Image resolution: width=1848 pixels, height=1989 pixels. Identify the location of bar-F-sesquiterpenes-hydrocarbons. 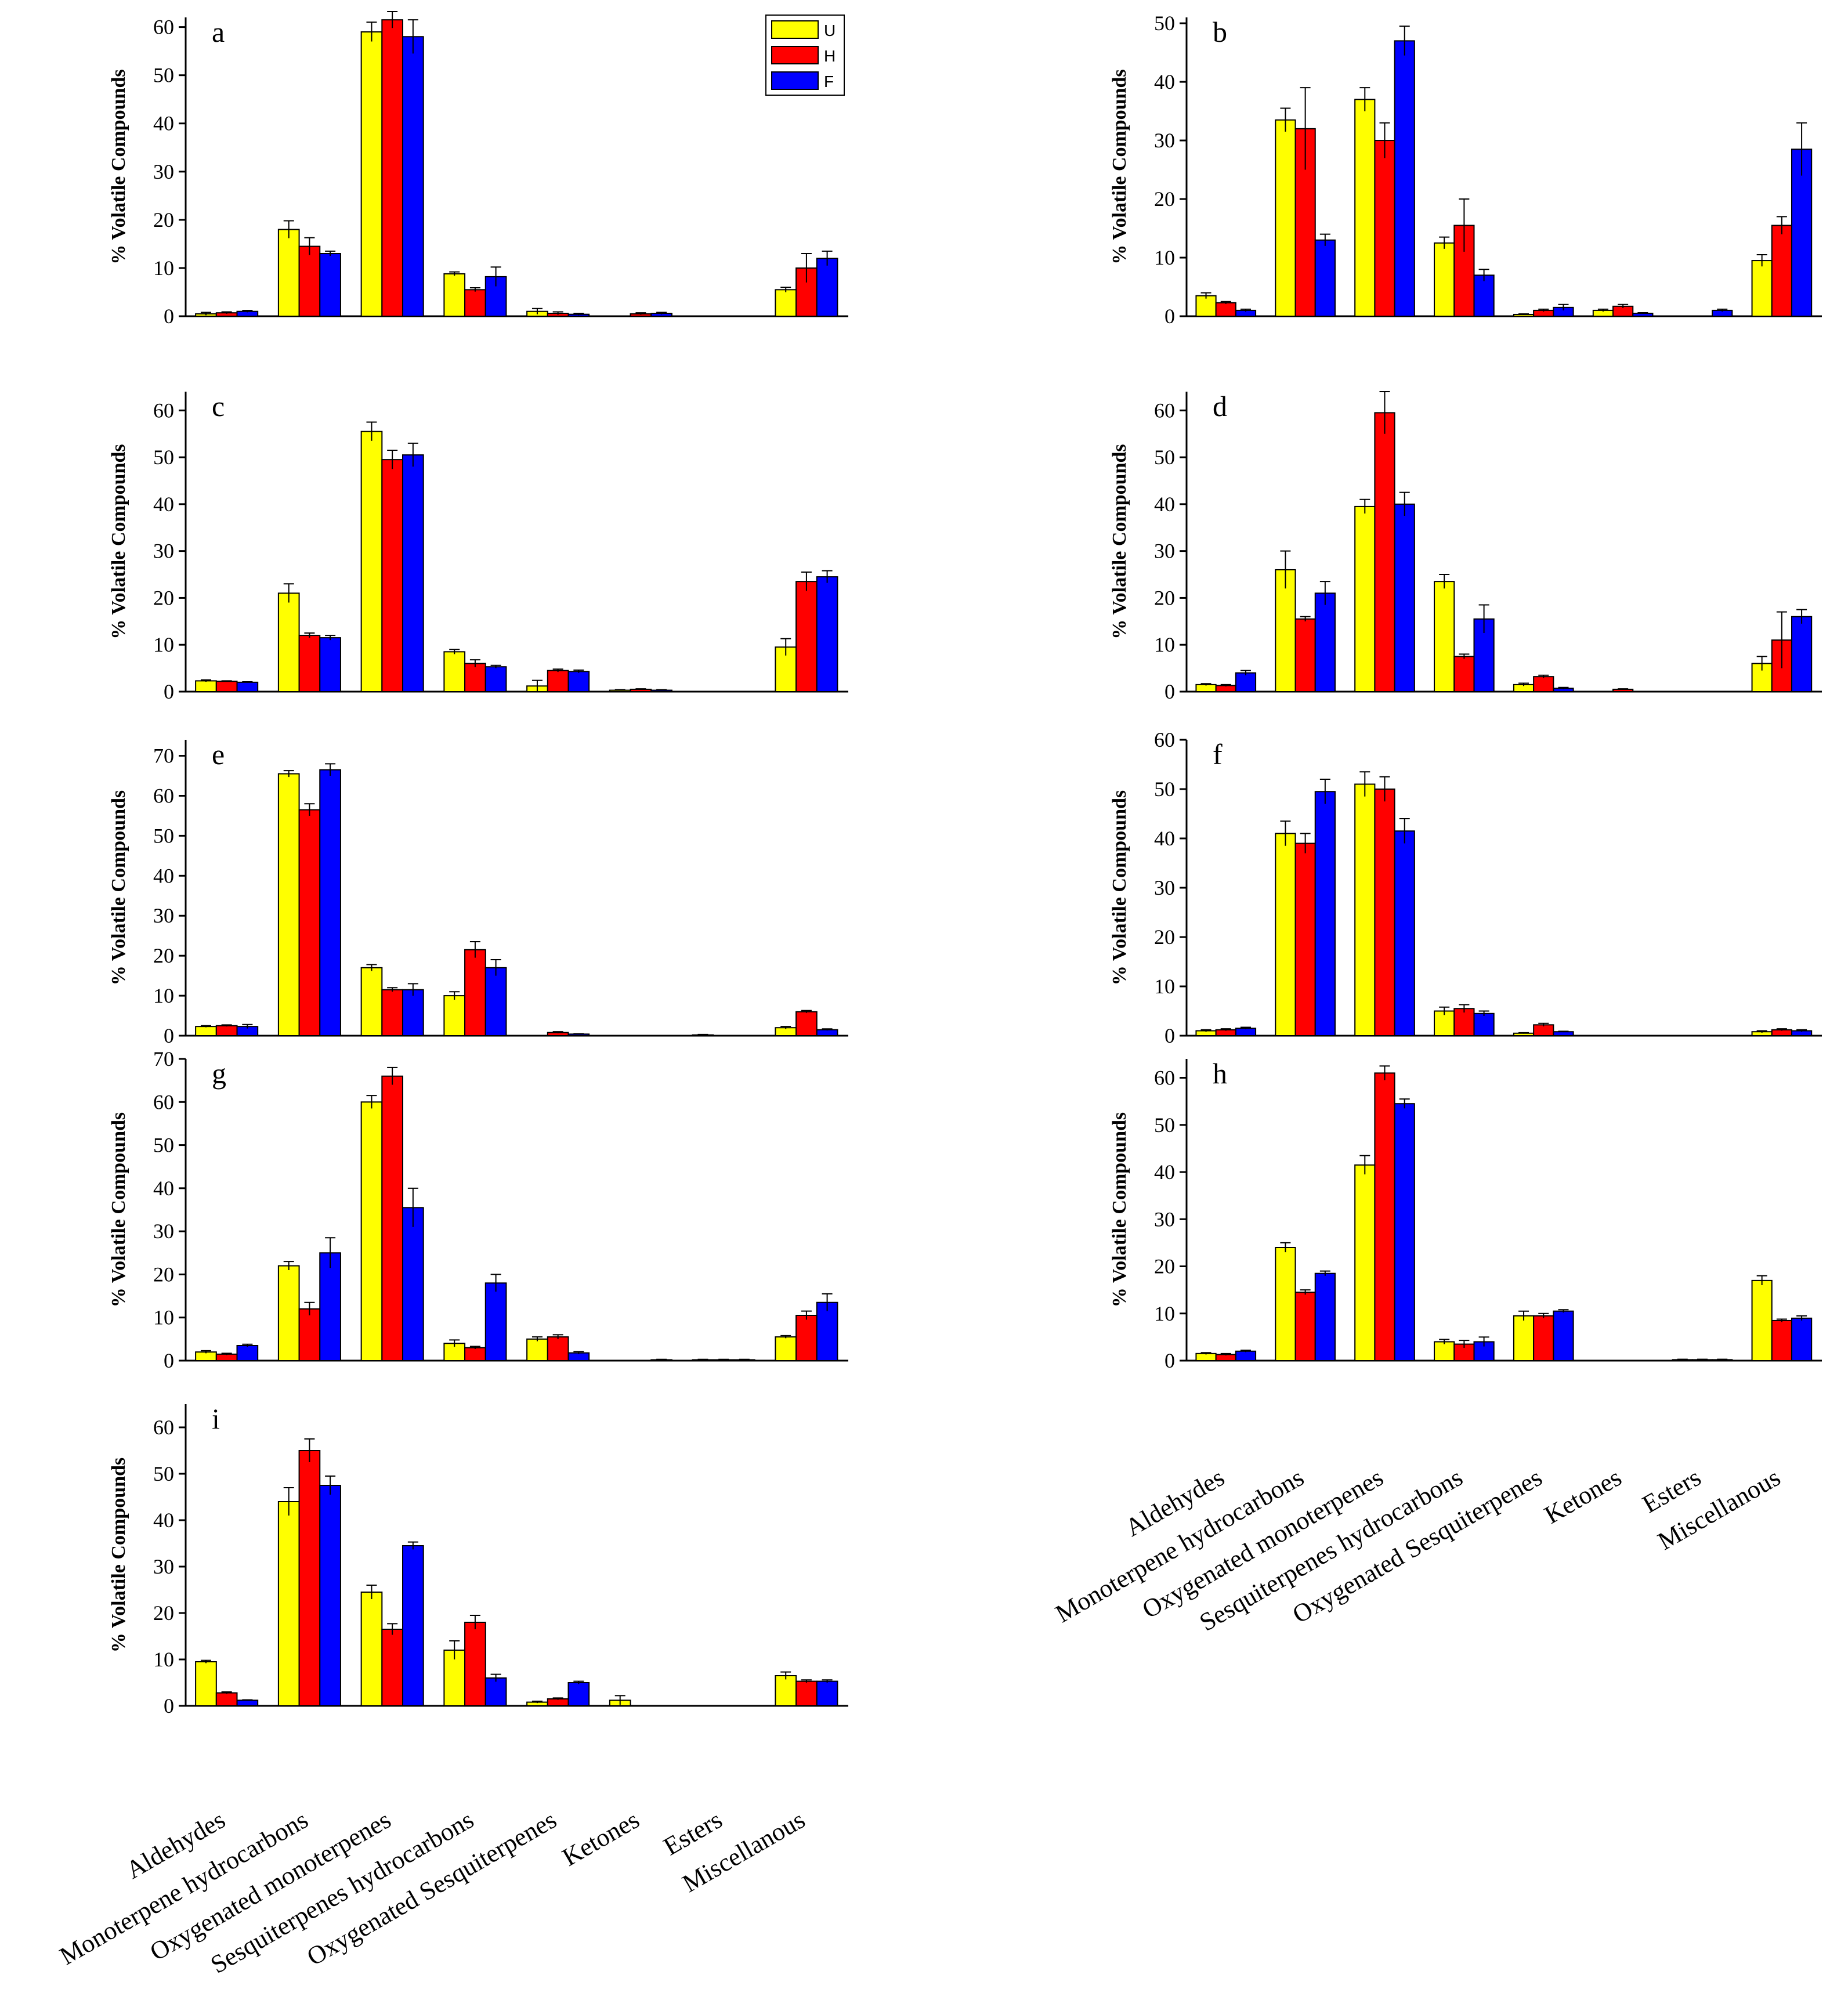
(495, 1692).